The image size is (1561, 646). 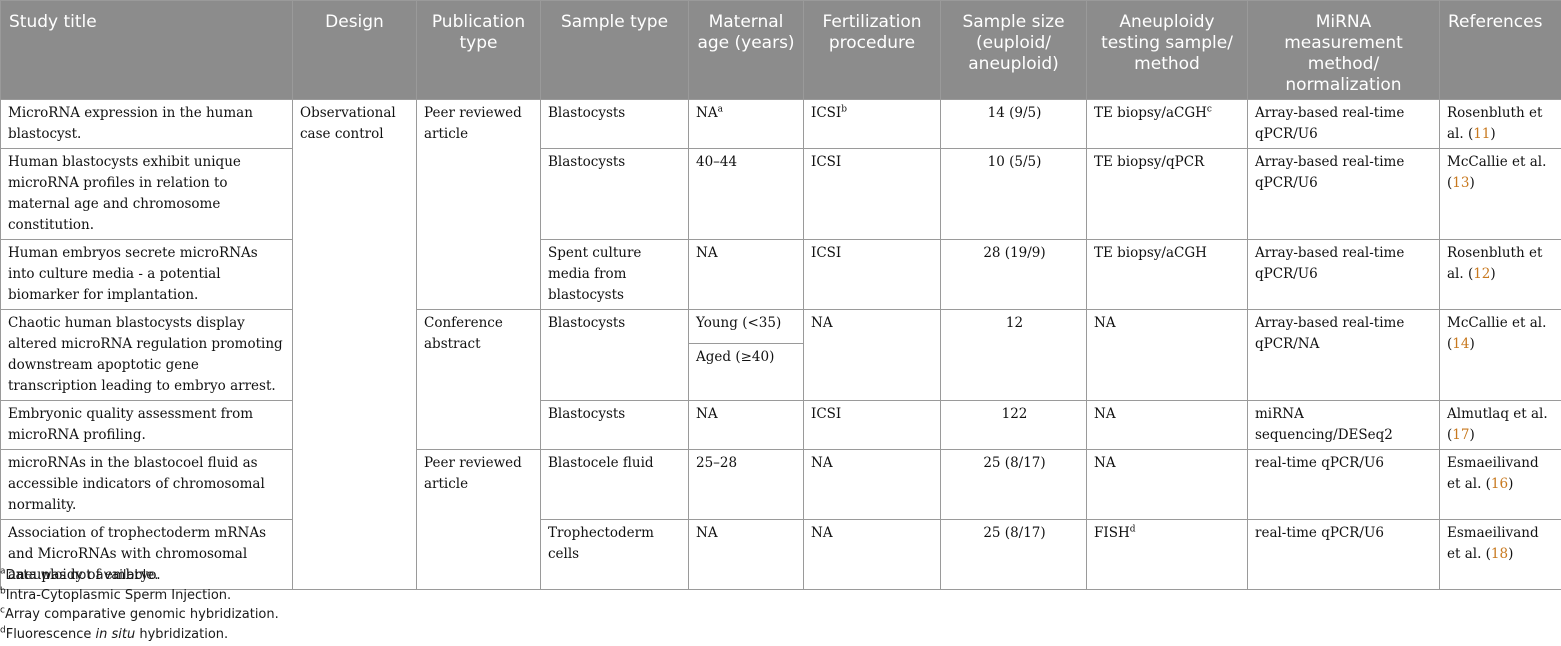 What do you see at coordinates (614, 50) in the screenshot?
I see `header-sample-type: Sample type` at bounding box center [614, 50].